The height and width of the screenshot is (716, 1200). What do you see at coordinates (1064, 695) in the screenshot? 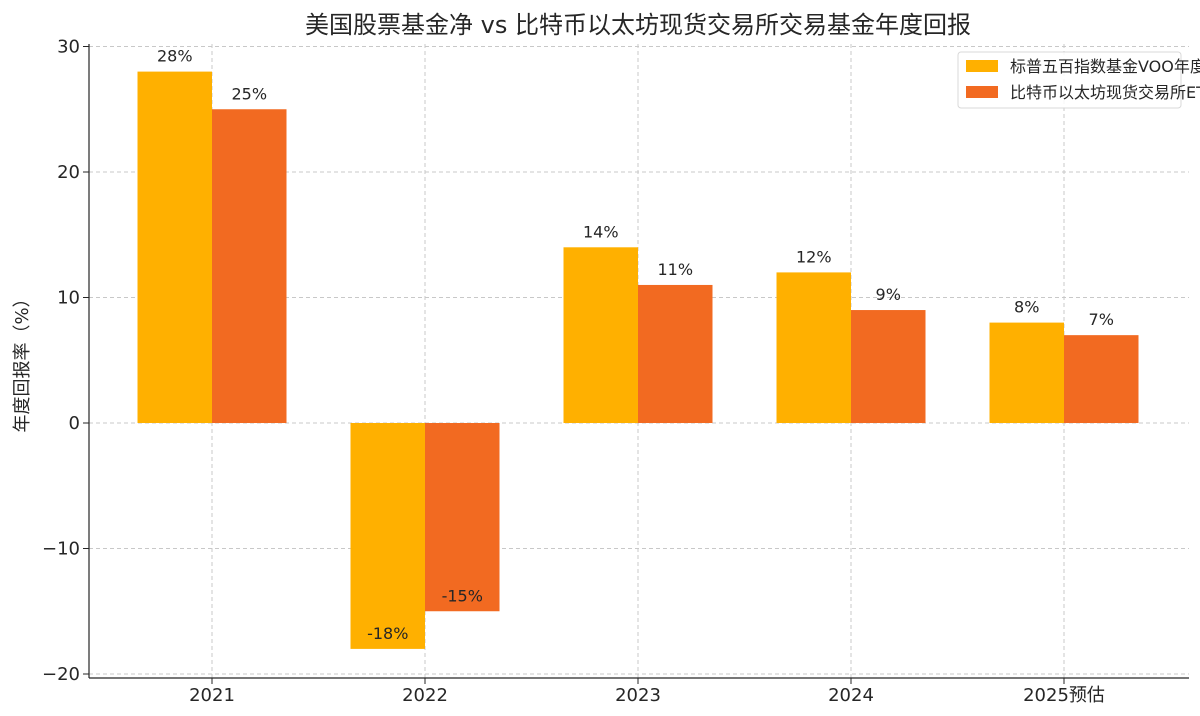
I see `x-tick-label: 2025预估` at bounding box center [1064, 695].